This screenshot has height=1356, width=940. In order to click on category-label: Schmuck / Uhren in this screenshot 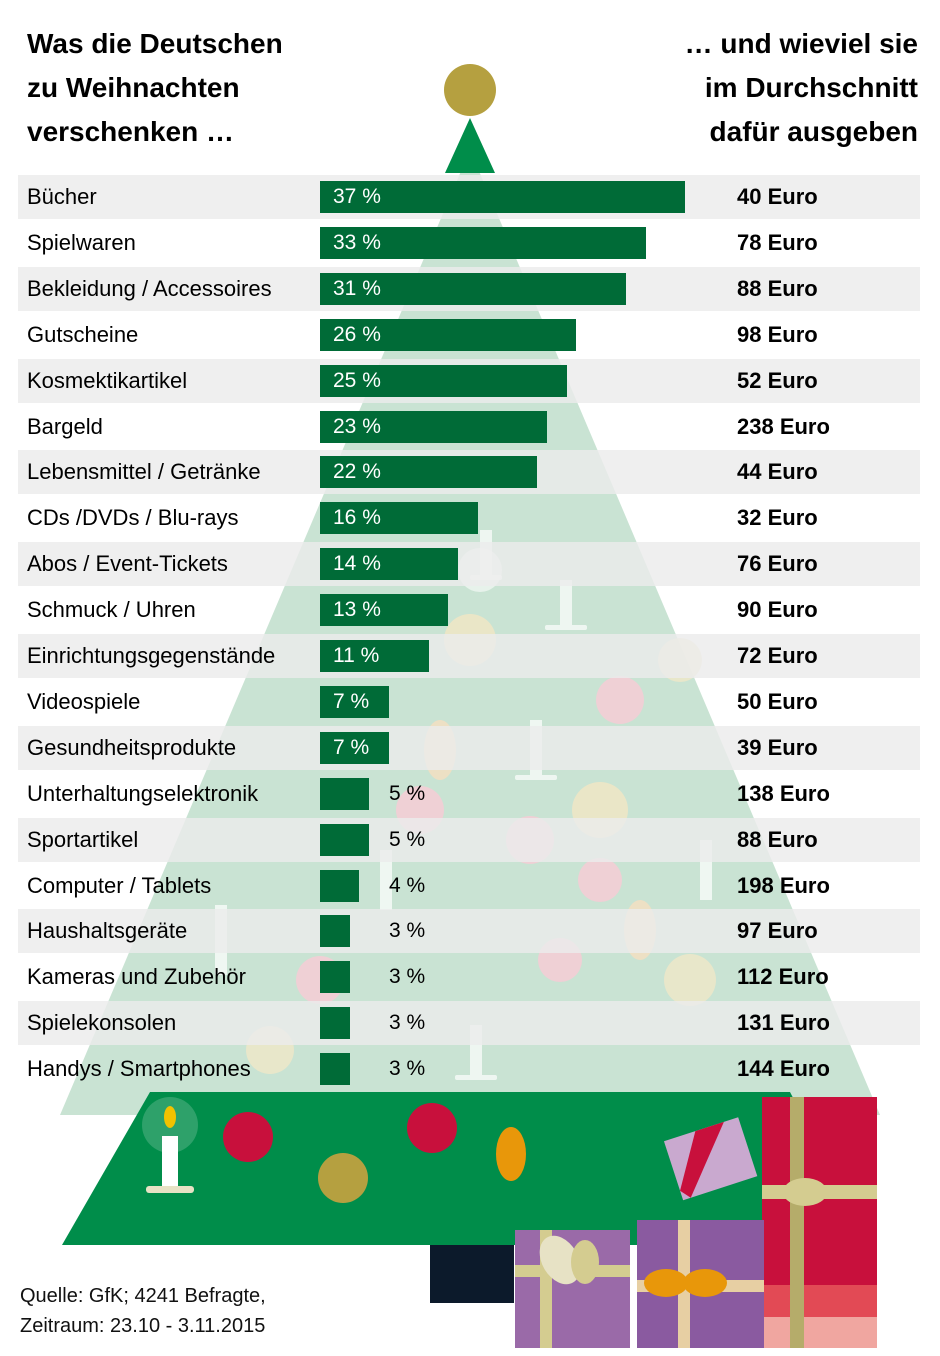, I will do `click(111, 610)`.